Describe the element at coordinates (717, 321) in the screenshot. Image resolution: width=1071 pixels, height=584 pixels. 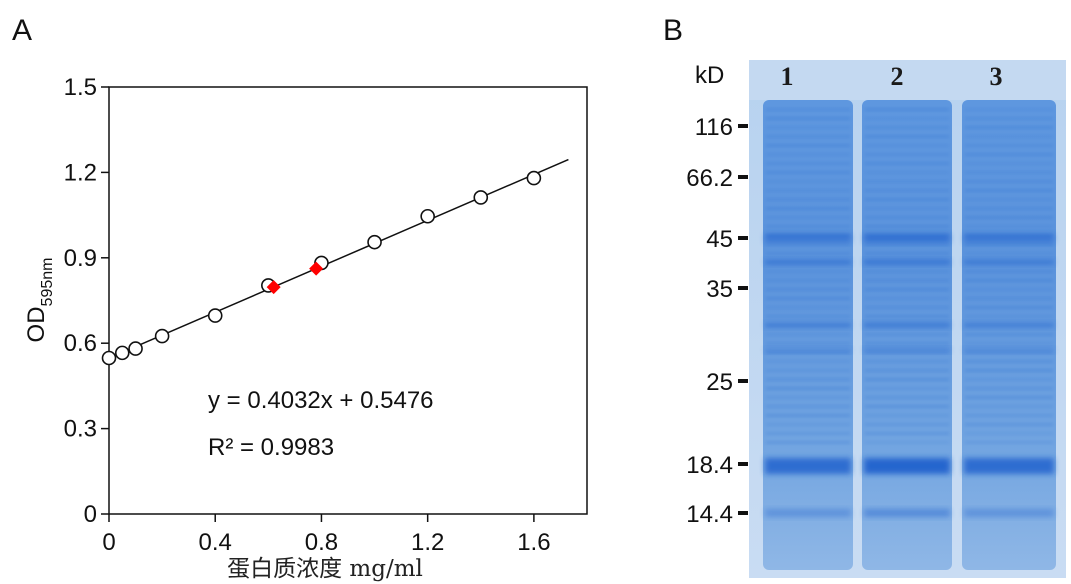
I see `molecular-weight-markers: 116 66.2 45 35 25 18.4 14.4` at that location.